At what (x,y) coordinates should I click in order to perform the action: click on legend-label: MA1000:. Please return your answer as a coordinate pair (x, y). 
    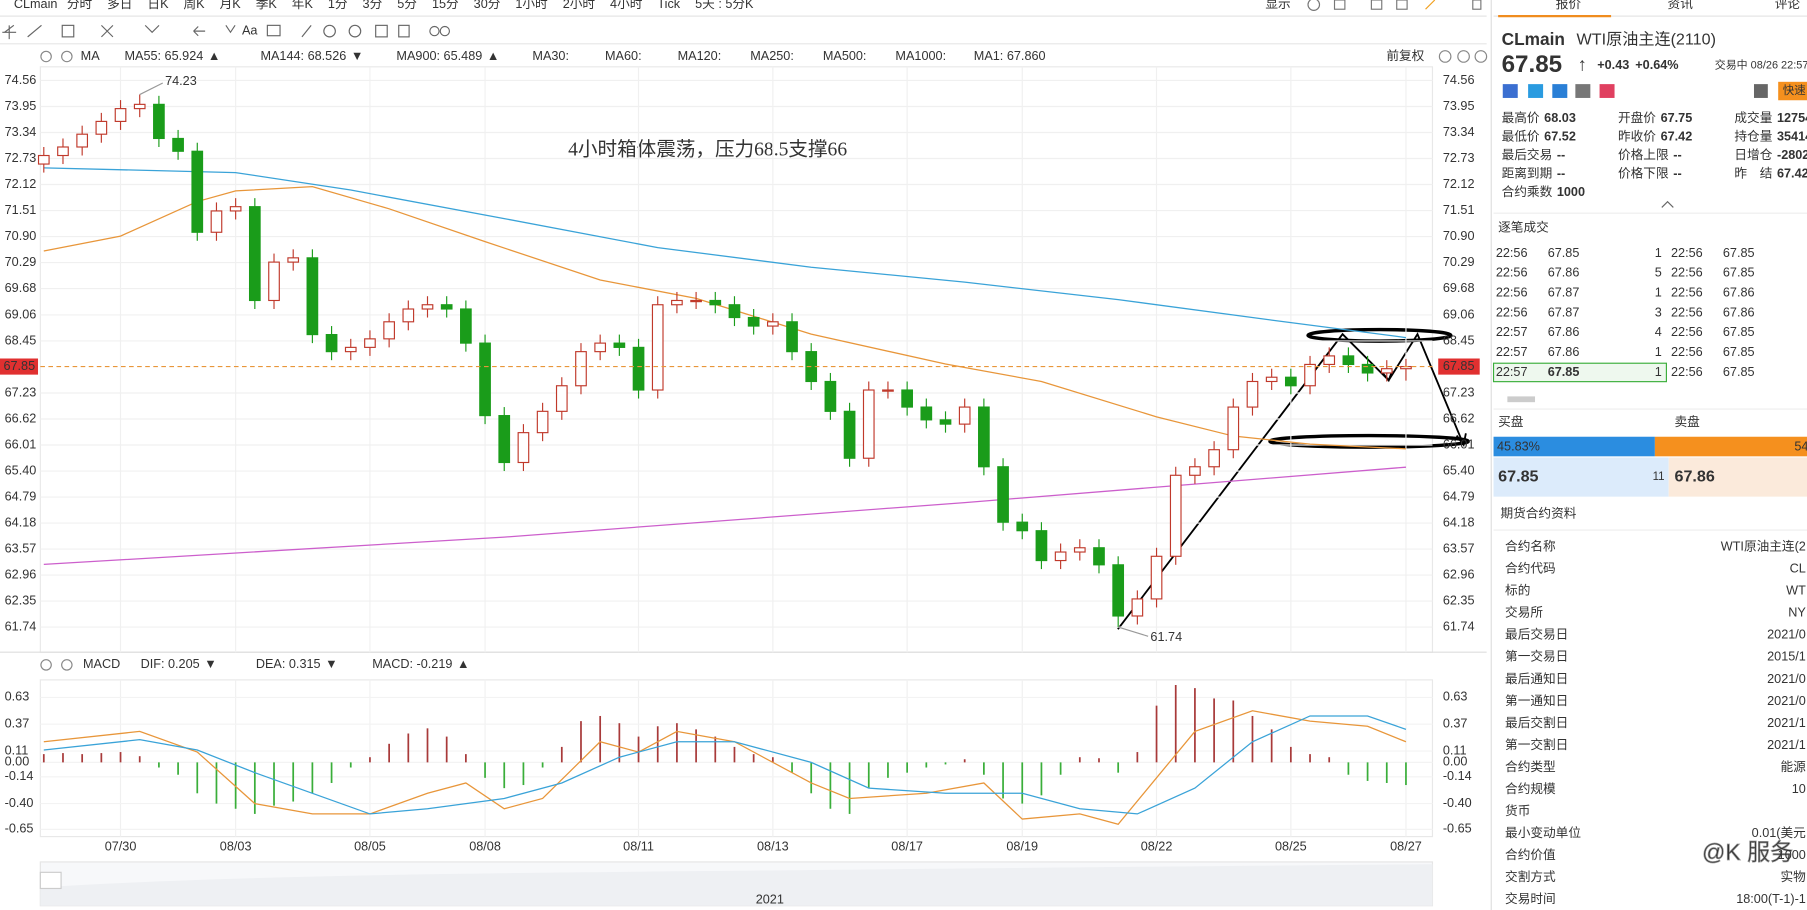
    Looking at the image, I should click on (920, 56).